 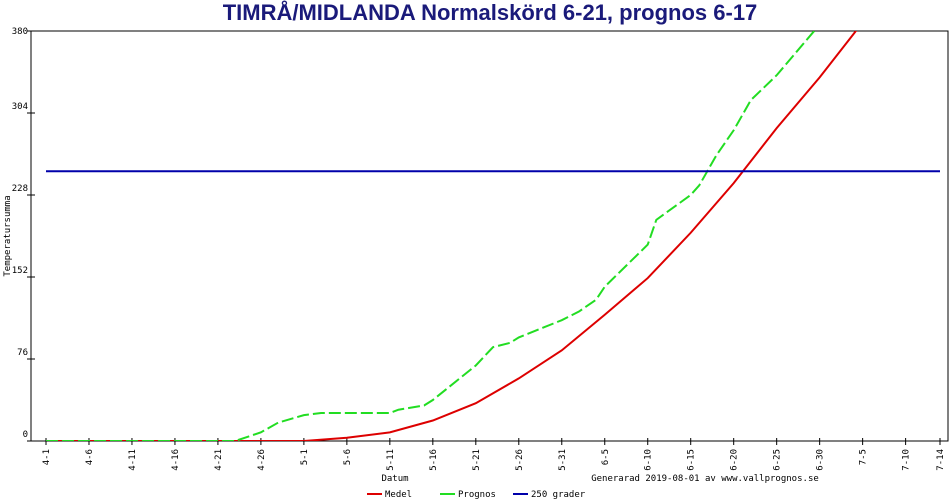 I want to click on x-tick-label: 6-5, so click(x=606, y=457).